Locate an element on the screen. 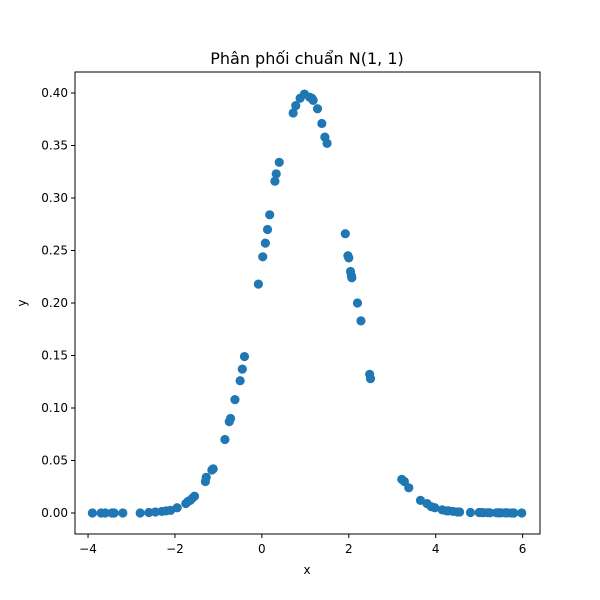 This screenshot has width=600, height=600. y-tick-label: 0.20 is located at coordinates (54, 303).